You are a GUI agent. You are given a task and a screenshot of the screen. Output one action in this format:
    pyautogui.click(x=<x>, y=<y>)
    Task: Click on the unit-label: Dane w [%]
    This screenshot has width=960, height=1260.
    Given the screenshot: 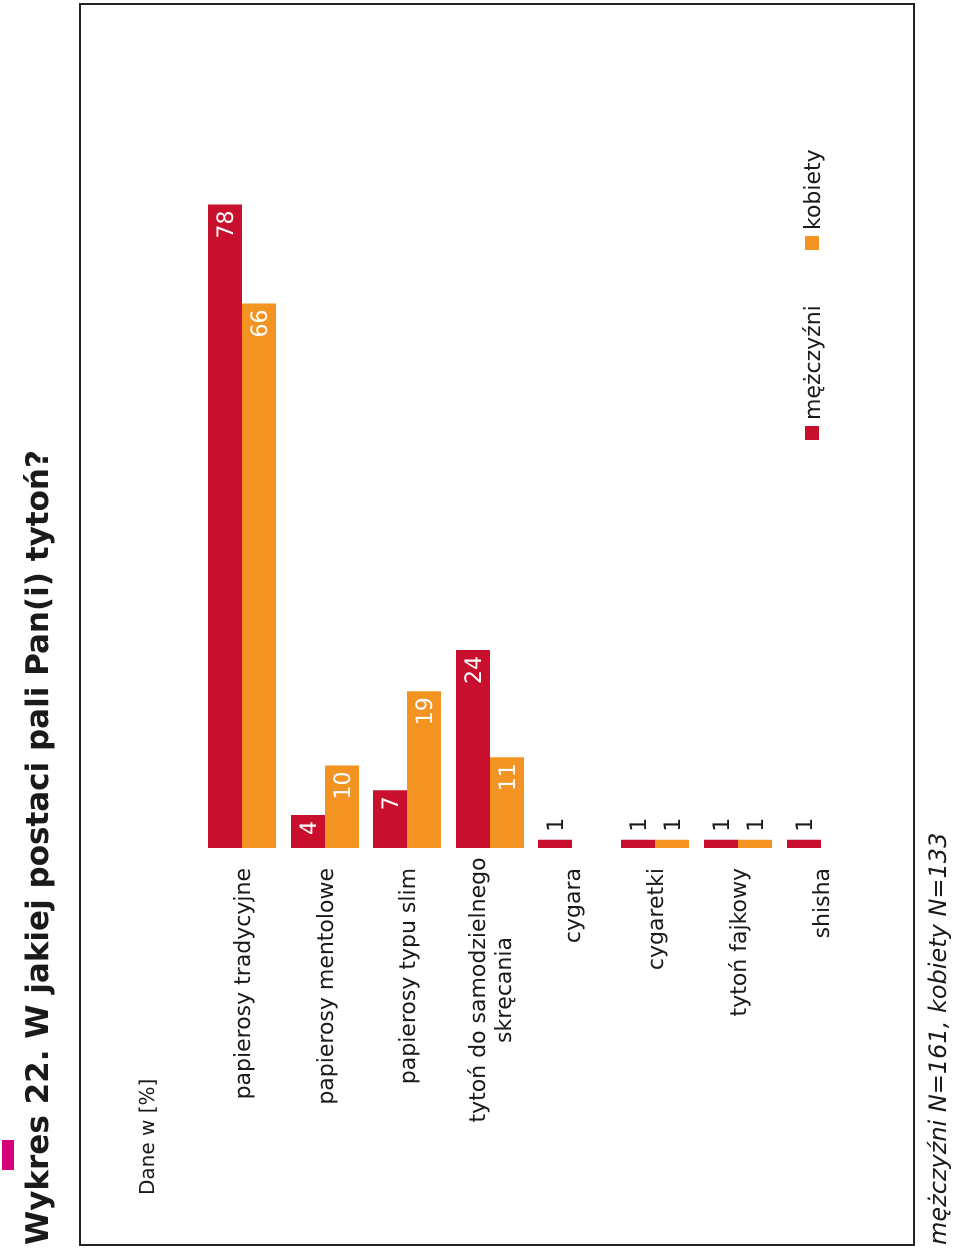 What is the action you would take?
    pyautogui.click(x=147, y=1137)
    